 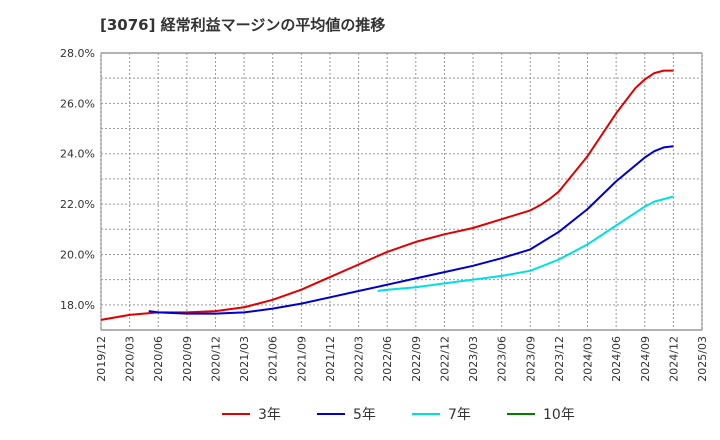 I want to click on series-line-7年, so click(x=525, y=243).